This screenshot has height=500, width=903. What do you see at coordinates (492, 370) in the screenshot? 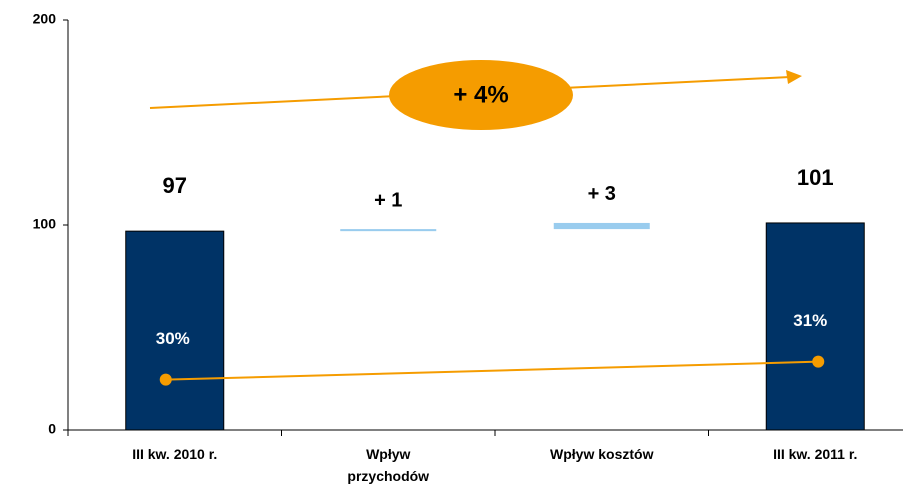
I see `share-line` at bounding box center [492, 370].